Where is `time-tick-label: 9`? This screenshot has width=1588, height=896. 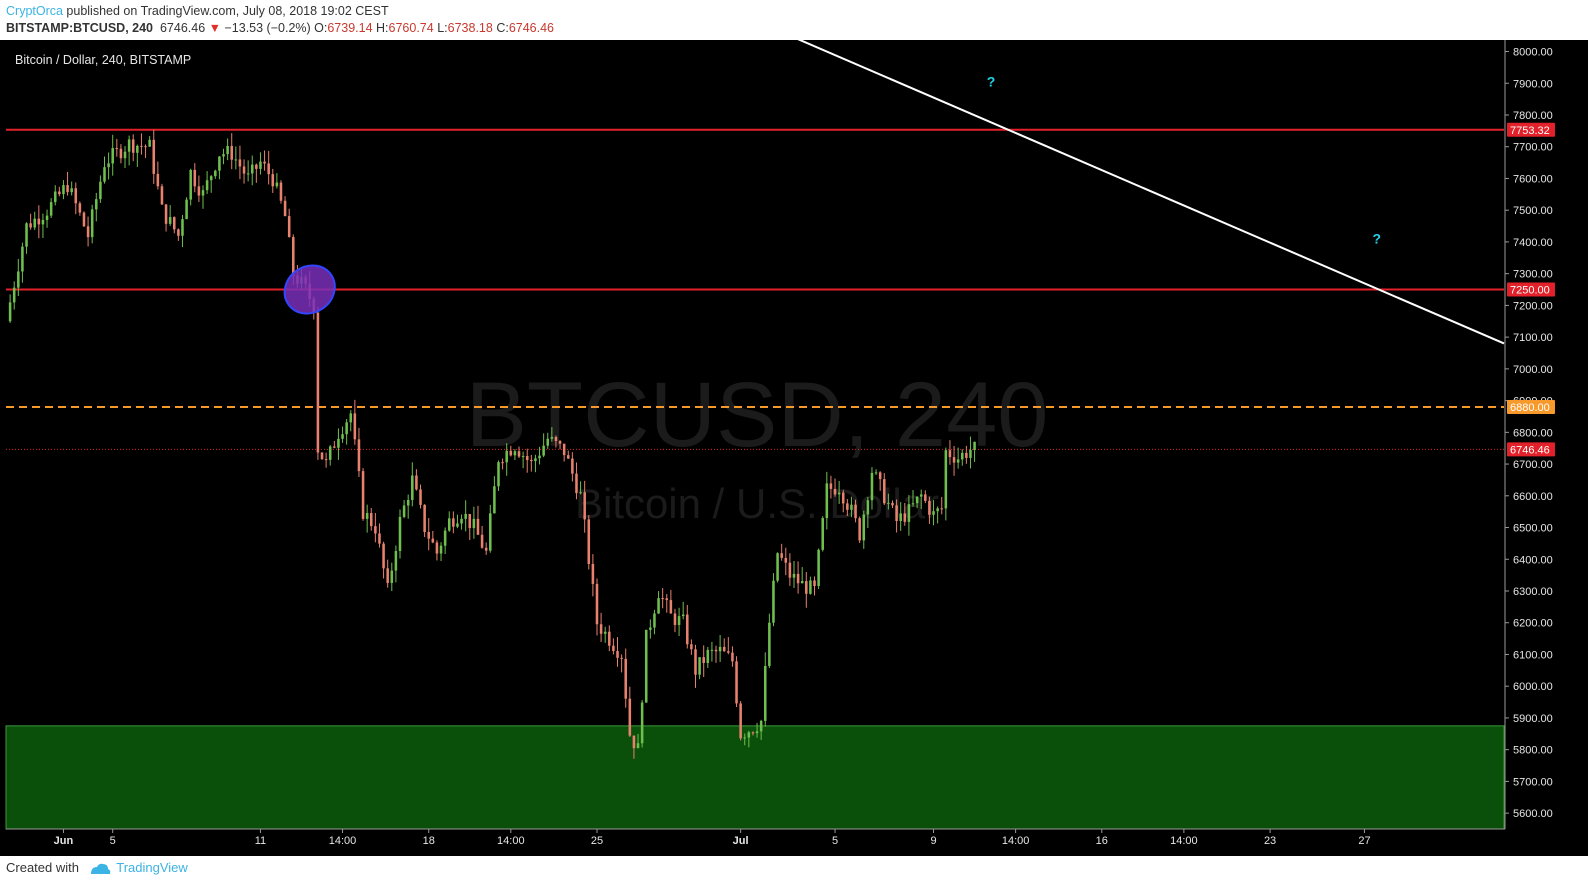 time-tick-label: 9 is located at coordinates (933, 841).